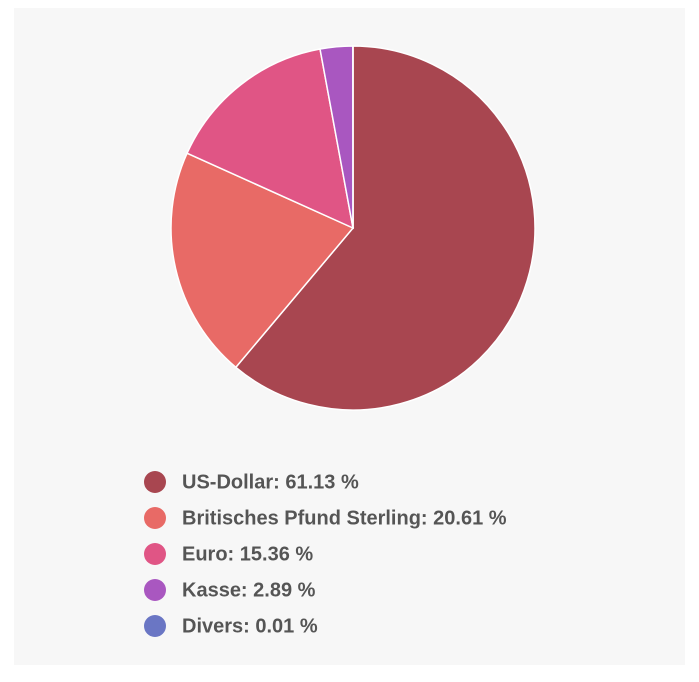 Image resolution: width=699 pixels, height=682 pixels. Describe the element at coordinates (247, 554) in the screenshot. I see `legend-label: Euro: 15.36 %` at that location.